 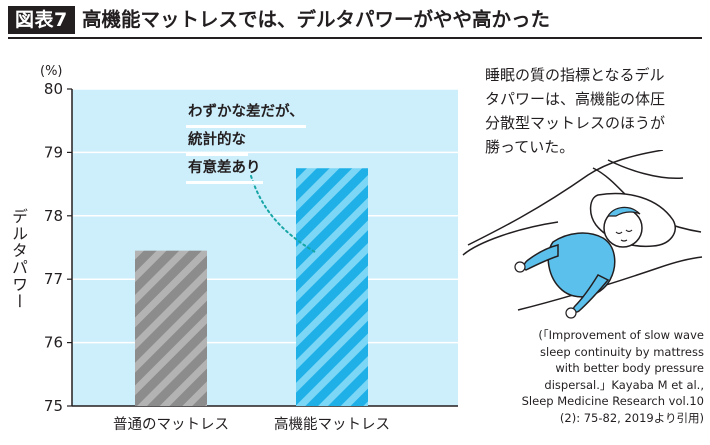 What do you see at coordinates (41, 20) in the screenshot?
I see `figure-label: 図表7` at bounding box center [41, 20].